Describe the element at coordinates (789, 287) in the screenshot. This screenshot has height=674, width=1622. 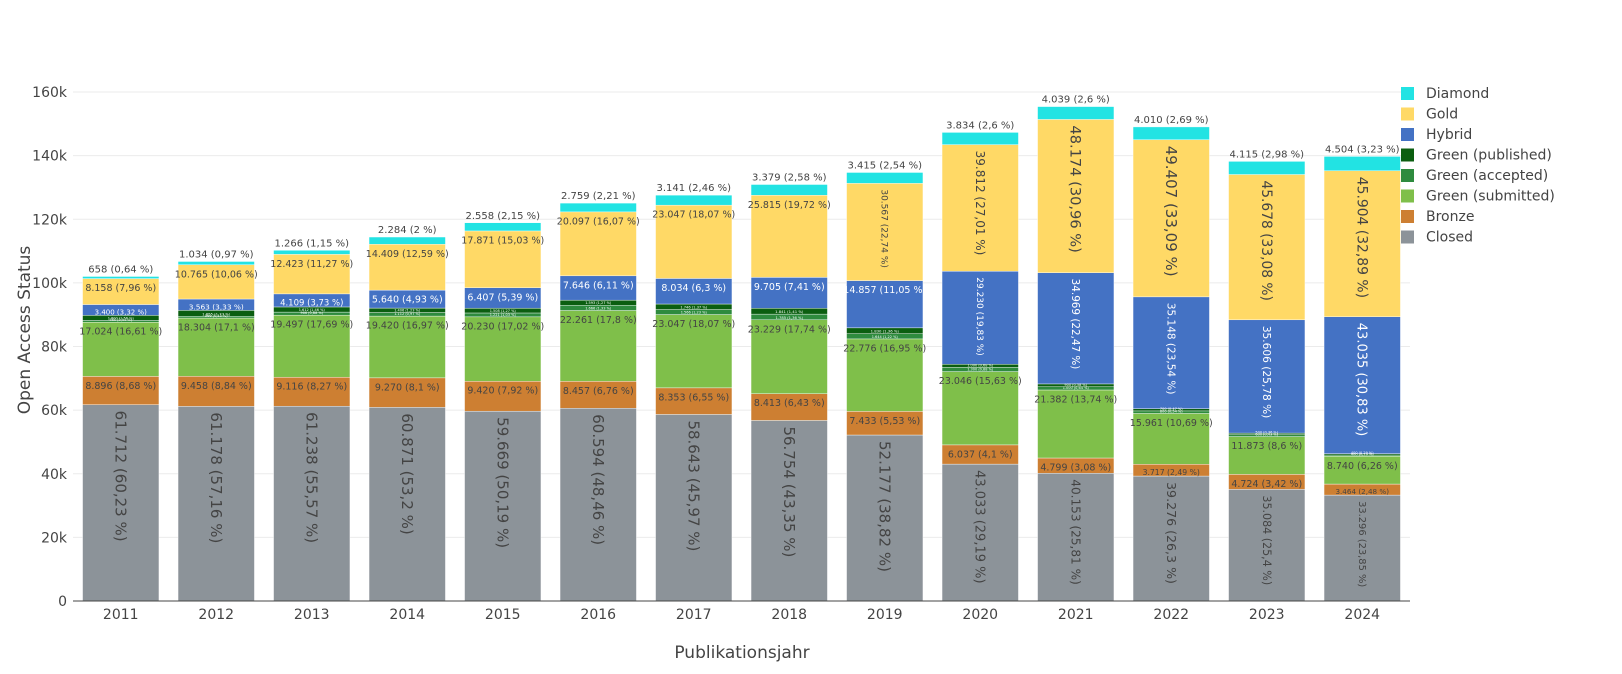
I see `data-label: 9.705 (7,41 %)` at that location.